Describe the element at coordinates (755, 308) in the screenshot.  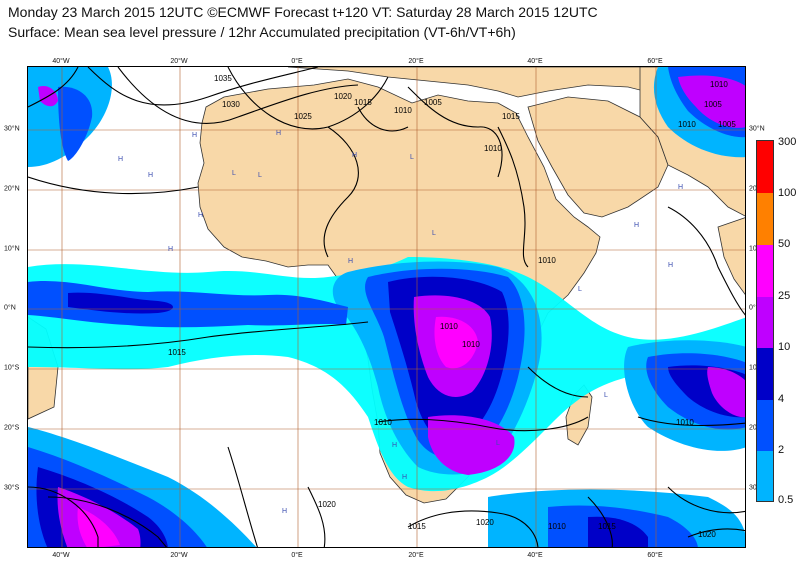
I see `lat-label-right-0n: 0°N` at that location.